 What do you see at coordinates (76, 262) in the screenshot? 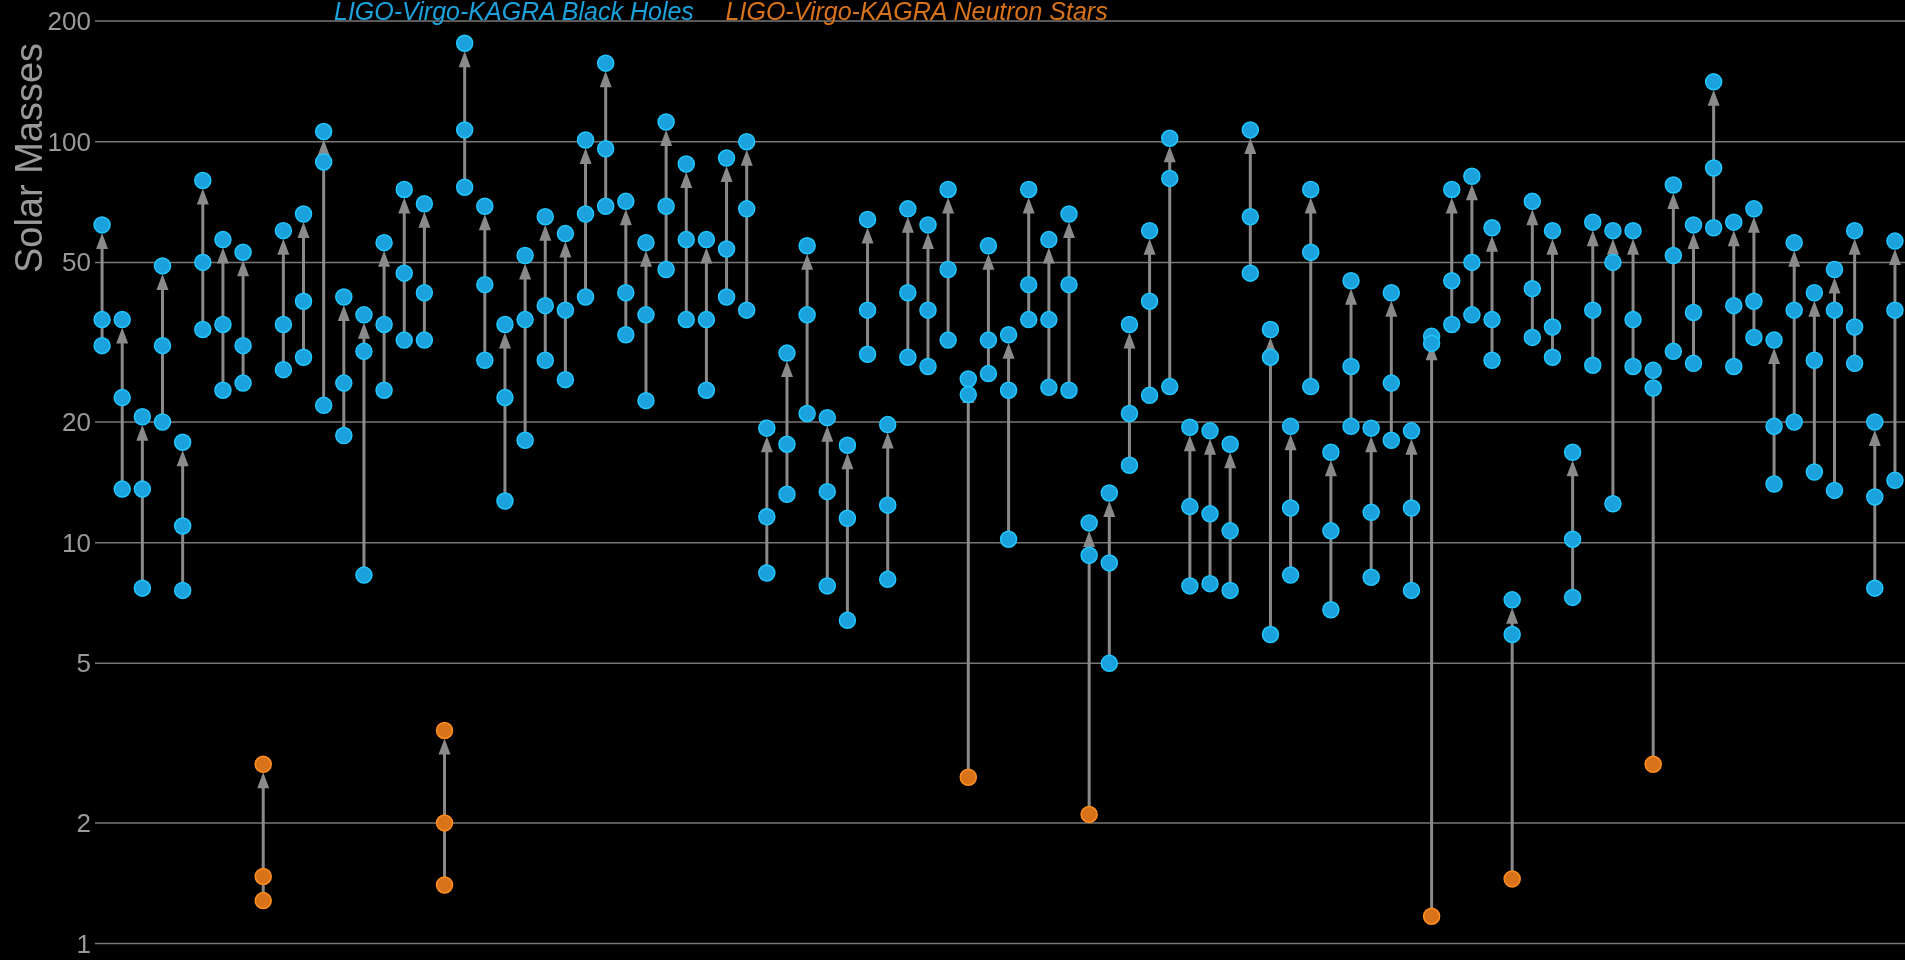
I see `y-tick-label: 50` at bounding box center [76, 262].